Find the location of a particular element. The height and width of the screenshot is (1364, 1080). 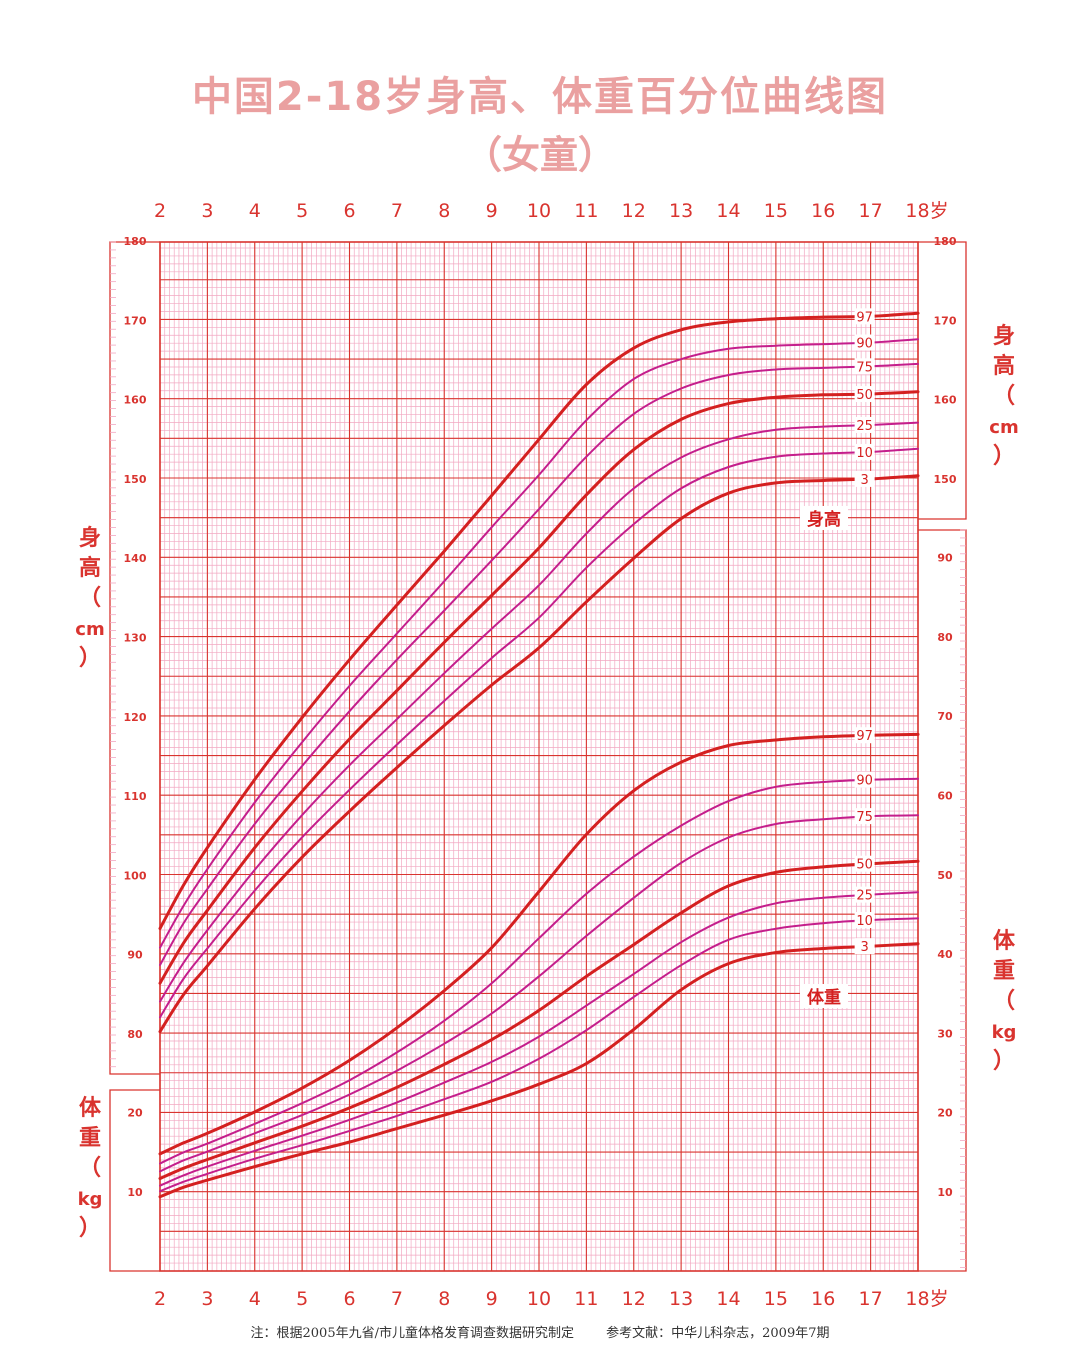

height-percentile-label-p3: 3 is located at coordinates (864, 480).